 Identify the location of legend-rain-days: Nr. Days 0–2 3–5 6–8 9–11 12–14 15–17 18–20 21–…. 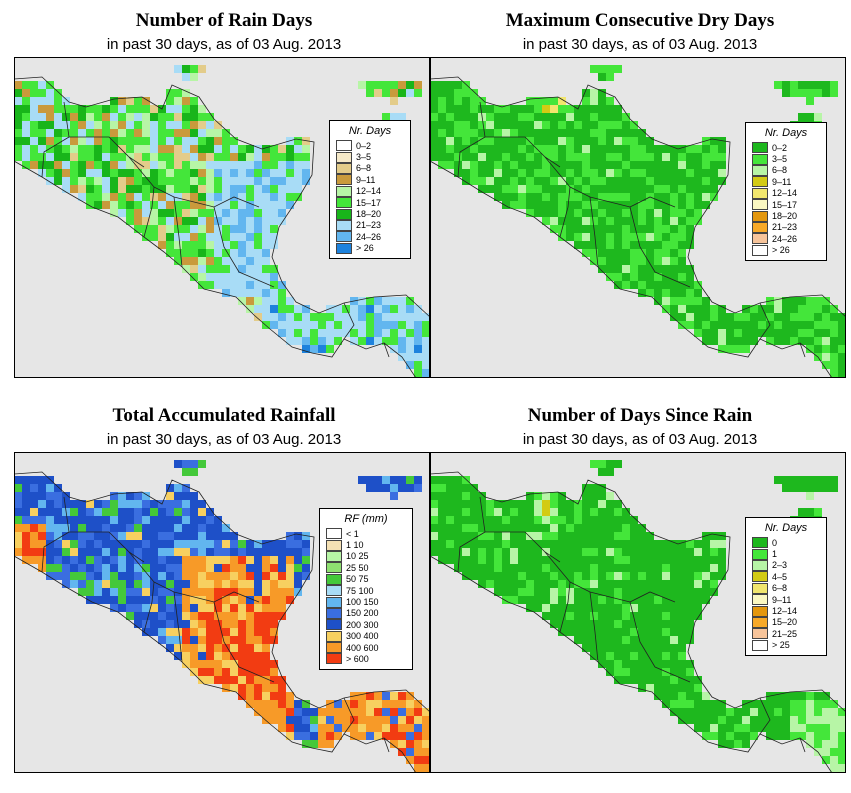
(370, 189).